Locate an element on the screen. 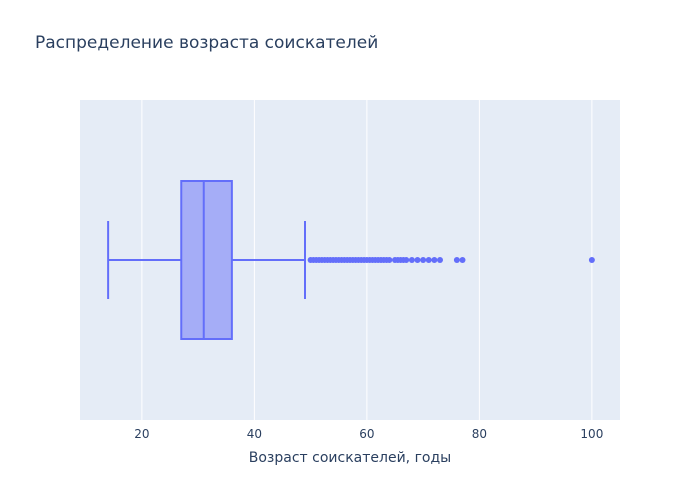  x-tick-label: 60 is located at coordinates (366, 434).